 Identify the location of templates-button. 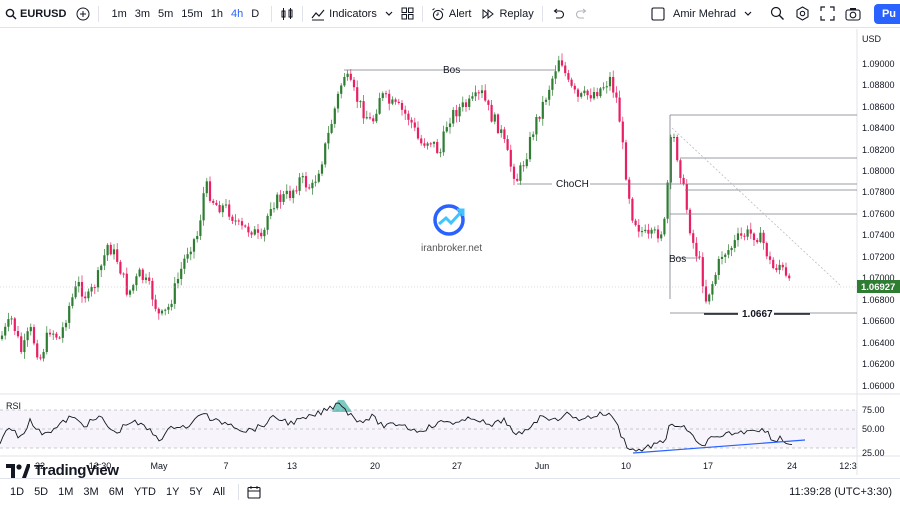
(407, 14).